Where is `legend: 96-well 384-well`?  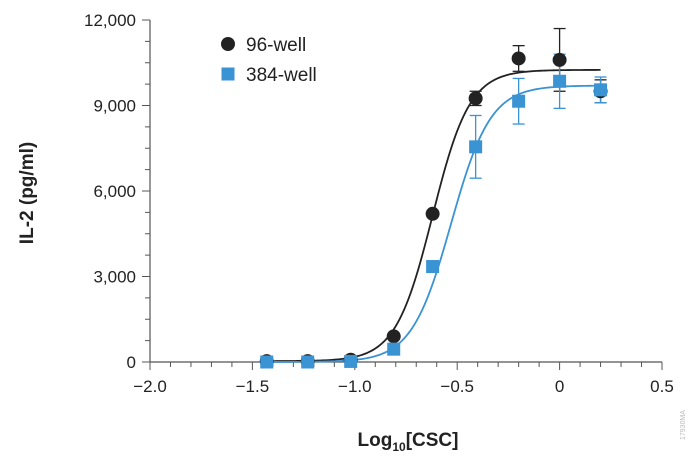 legend: 96-well 384-well is located at coordinates (269, 60).